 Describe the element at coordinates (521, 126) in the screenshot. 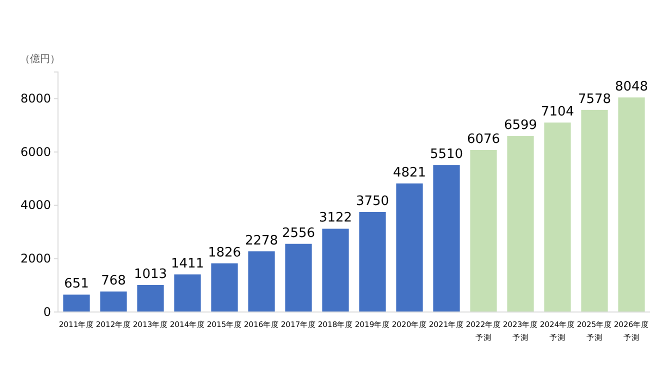

I see `data-label: 6599` at that location.